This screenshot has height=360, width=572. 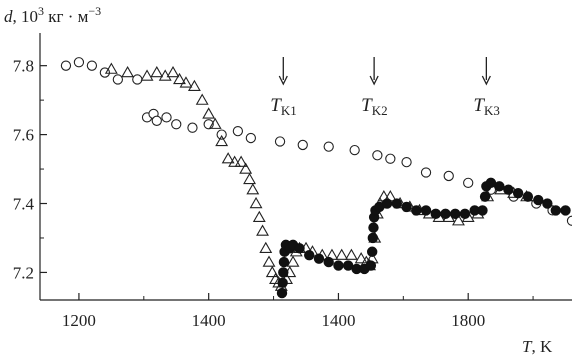 I want to click on annotation-label-1: TK1, so click(x=283, y=106).